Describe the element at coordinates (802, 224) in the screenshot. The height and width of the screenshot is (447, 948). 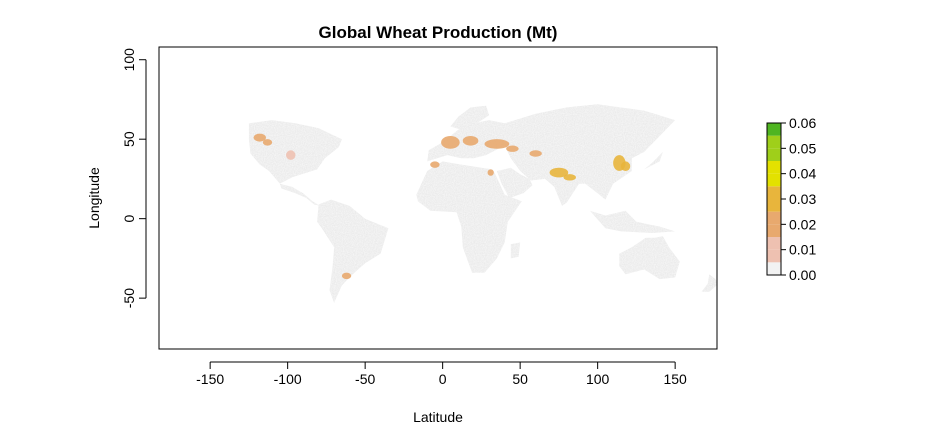
I see `colorbar-tick-label: 0.02` at that location.